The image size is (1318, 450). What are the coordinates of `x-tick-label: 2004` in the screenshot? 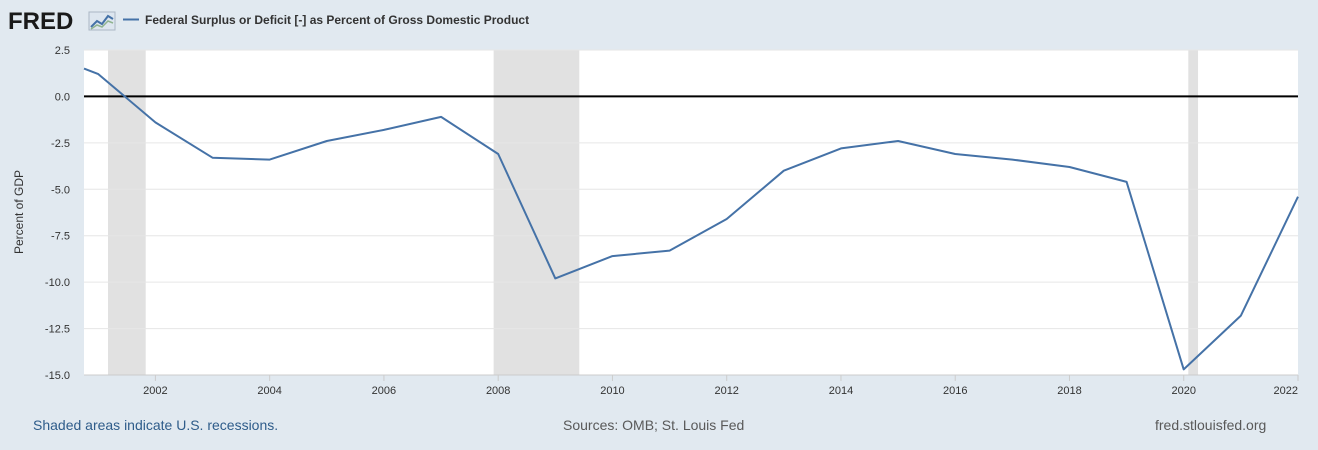 It's located at (269, 391).